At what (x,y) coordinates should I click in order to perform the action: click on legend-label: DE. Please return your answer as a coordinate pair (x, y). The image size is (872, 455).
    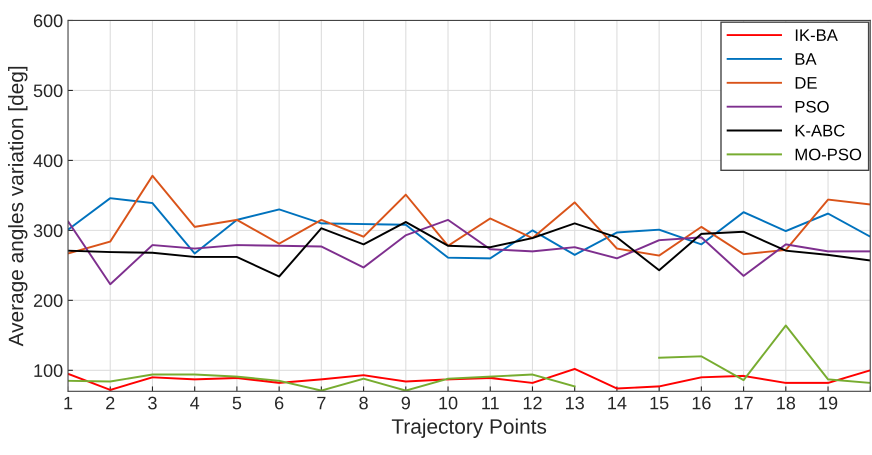
    Looking at the image, I should click on (806, 83).